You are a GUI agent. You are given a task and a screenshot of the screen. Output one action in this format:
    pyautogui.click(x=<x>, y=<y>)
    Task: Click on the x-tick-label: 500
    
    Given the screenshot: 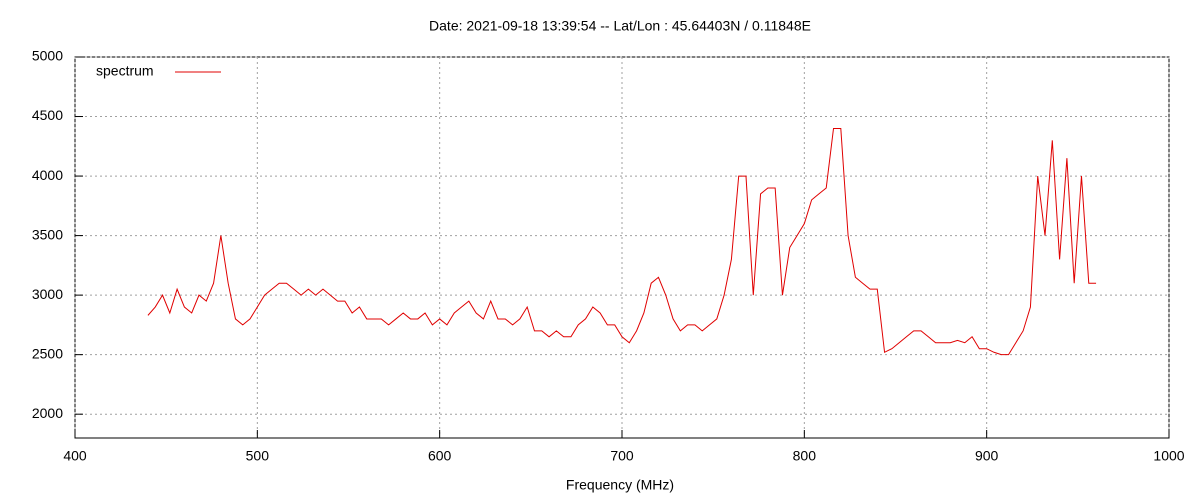 What is the action you would take?
    pyautogui.click(x=258, y=456)
    